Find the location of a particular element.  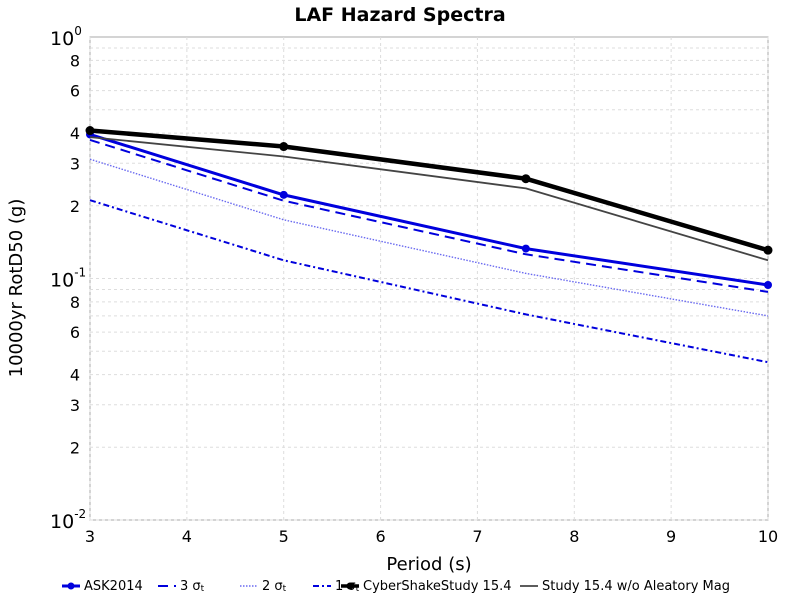

legend-item: 2 σt is located at coordinates (263, 586).